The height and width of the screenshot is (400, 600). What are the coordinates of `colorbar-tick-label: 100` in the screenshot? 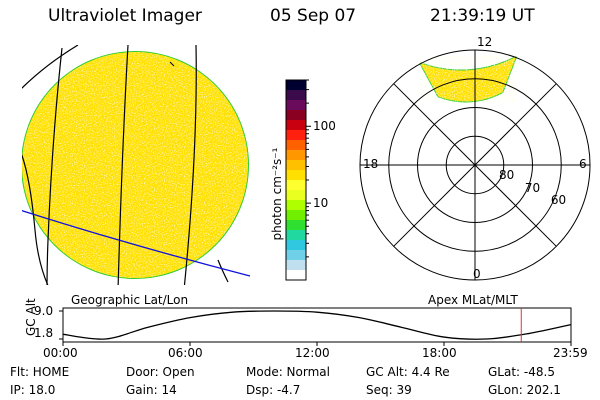 It's located at (324, 126).